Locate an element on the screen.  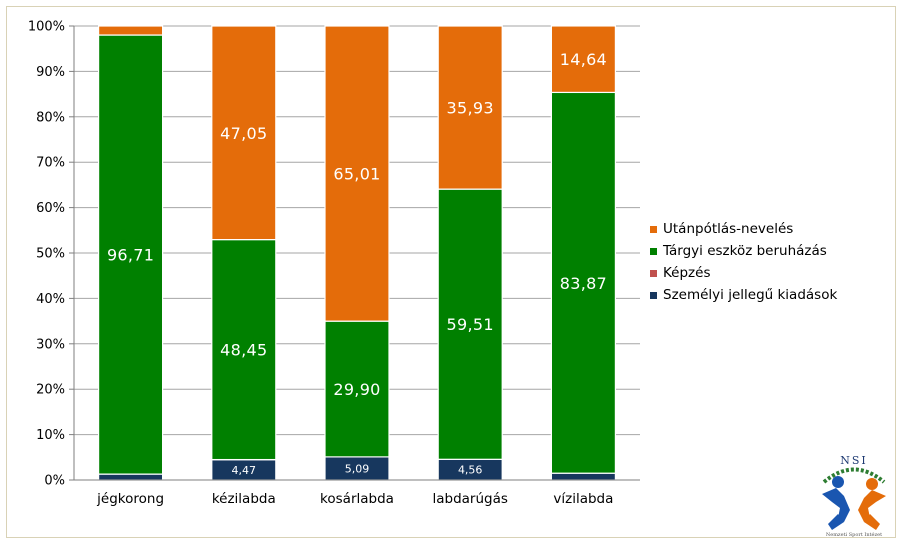
y-tick-label: 90% is located at coordinates (50, 72).